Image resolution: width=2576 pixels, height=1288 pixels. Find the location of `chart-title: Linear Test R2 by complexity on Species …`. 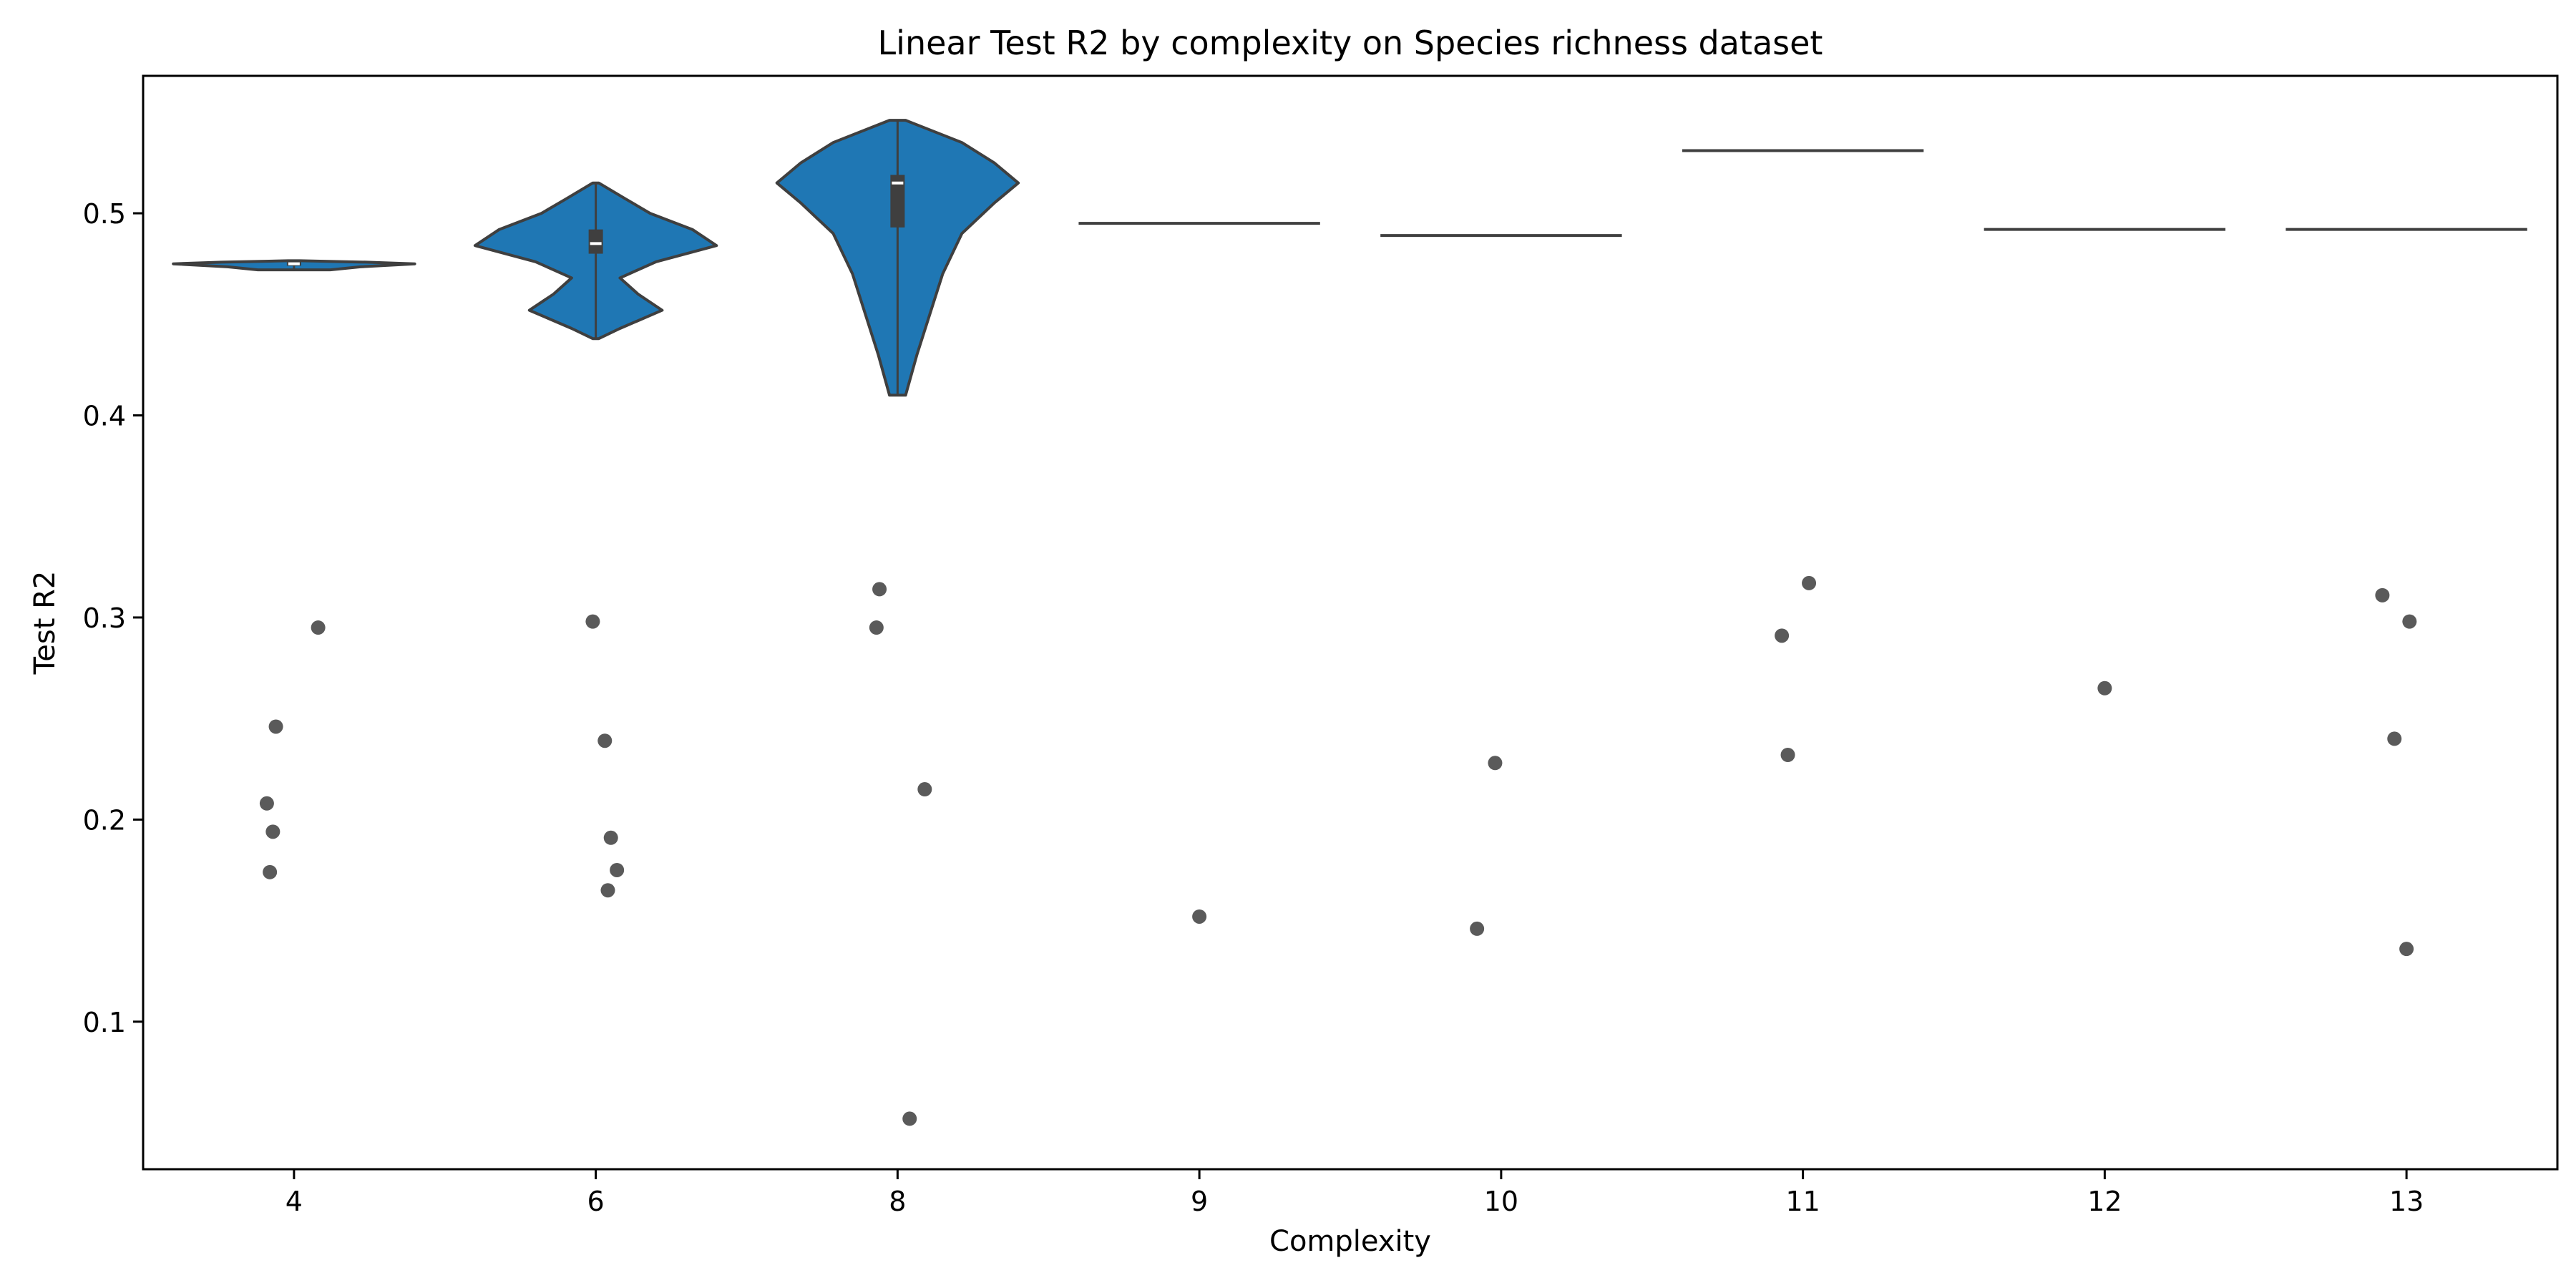

chart-title: Linear Test R2 by complexity on Species … is located at coordinates (1350, 43).